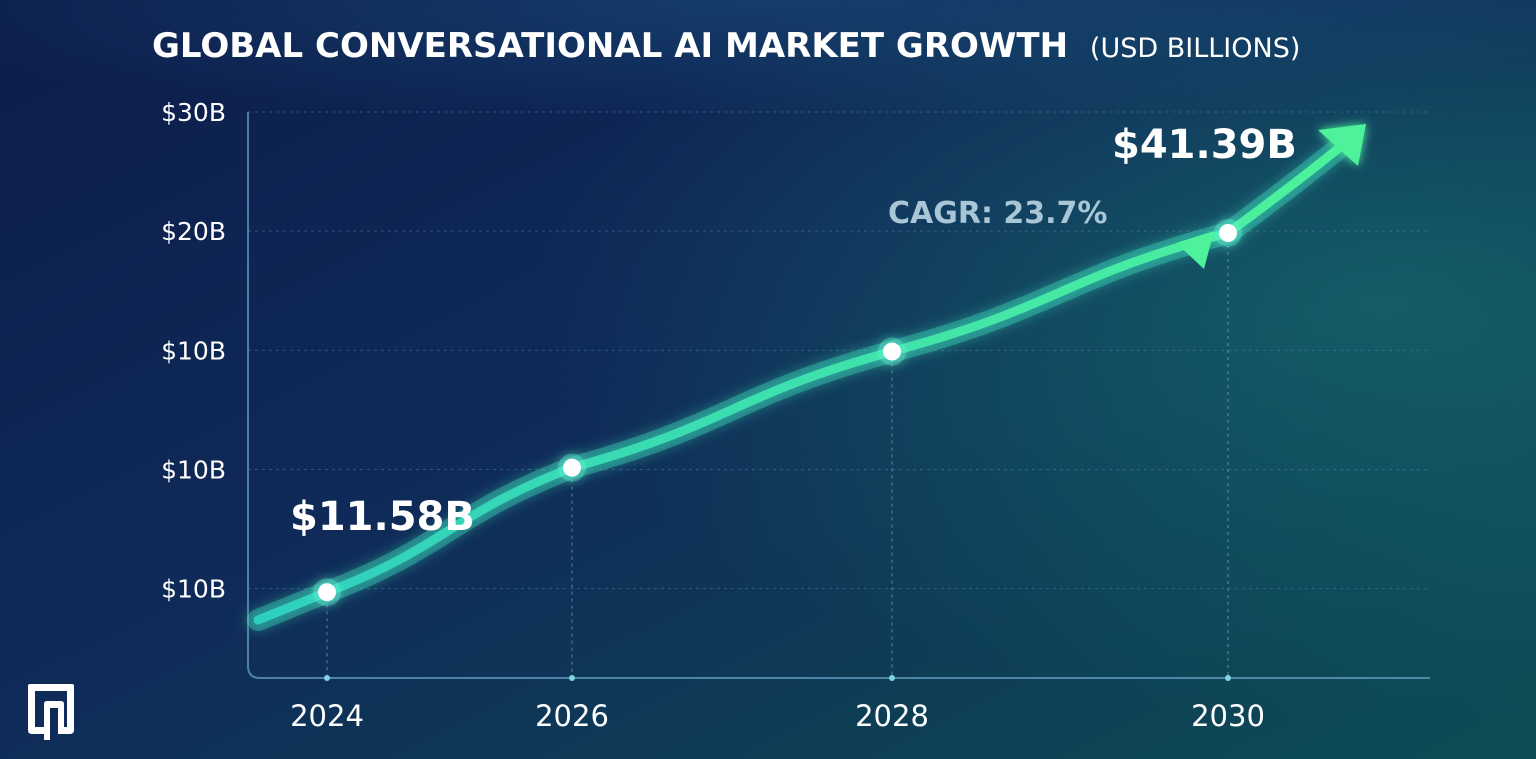 The width and height of the screenshot is (1536, 759). Describe the element at coordinates (1195, 249) in the screenshot. I see `inner-arrow-head` at that location.